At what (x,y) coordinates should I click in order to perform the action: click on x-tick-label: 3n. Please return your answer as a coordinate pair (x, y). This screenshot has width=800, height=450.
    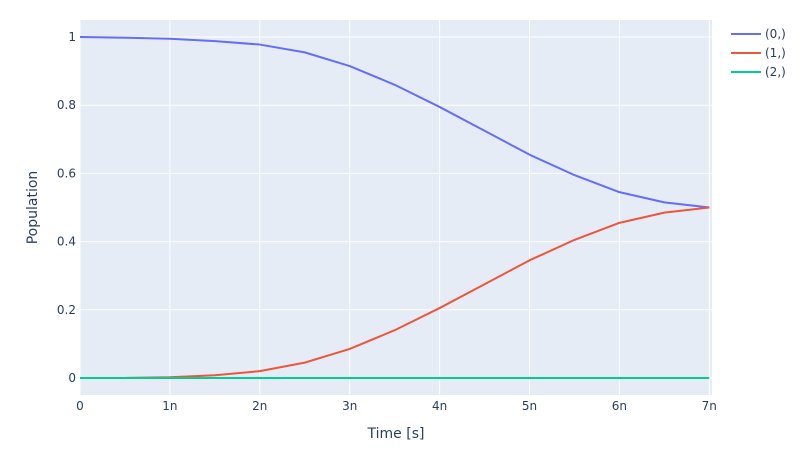
    Looking at the image, I should click on (349, 406).